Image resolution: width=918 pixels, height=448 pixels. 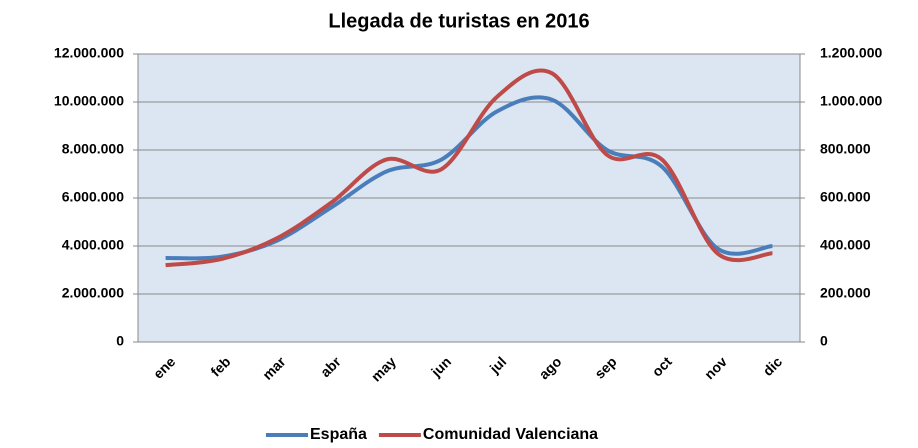 I want to click on y2-tick-label: 200.000, so click(x=845, y=293).